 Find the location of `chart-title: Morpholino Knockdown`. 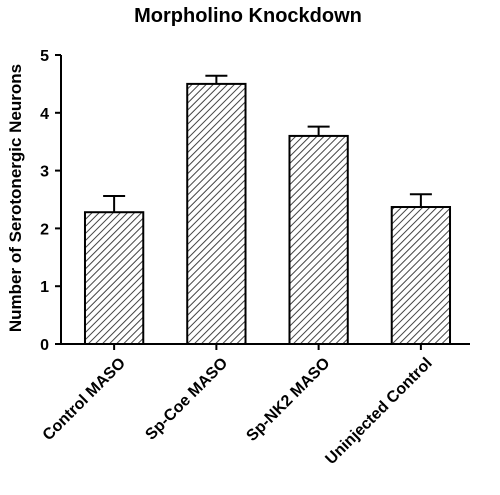

chart-title: Morpholino Knockdown is located at coordinates (248, 16).